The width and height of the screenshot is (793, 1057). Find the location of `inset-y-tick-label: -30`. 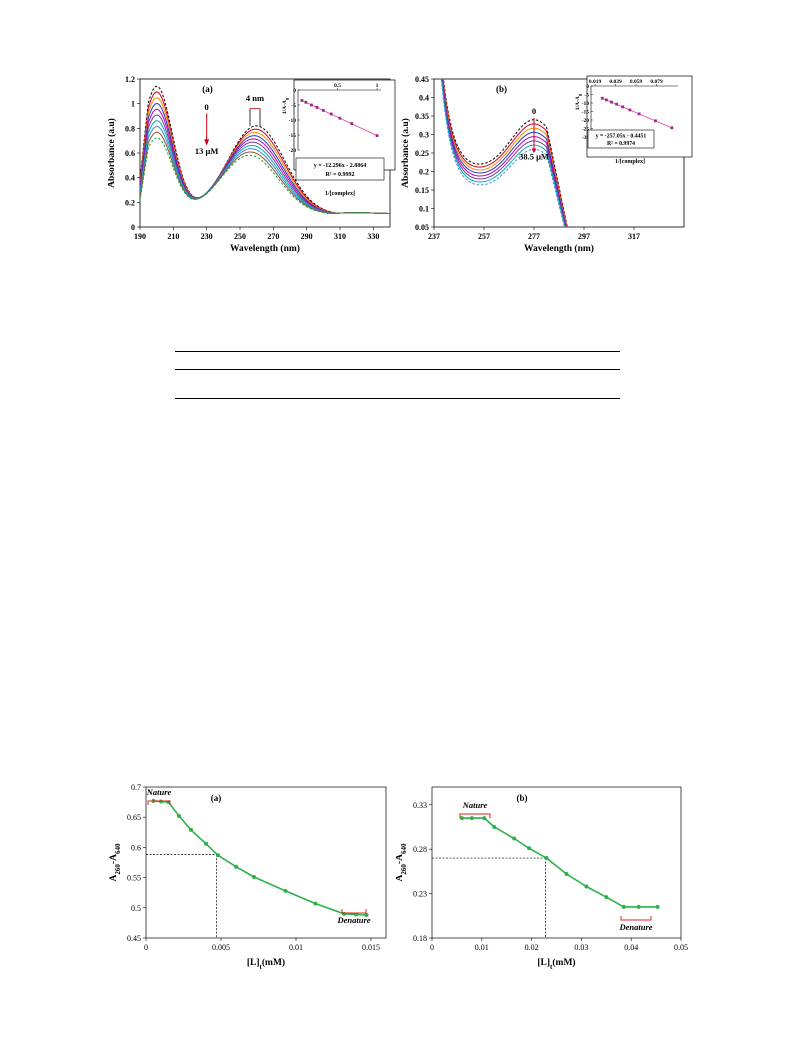

inset-y-tick-label: -30 is located at coordinates (586, 138).